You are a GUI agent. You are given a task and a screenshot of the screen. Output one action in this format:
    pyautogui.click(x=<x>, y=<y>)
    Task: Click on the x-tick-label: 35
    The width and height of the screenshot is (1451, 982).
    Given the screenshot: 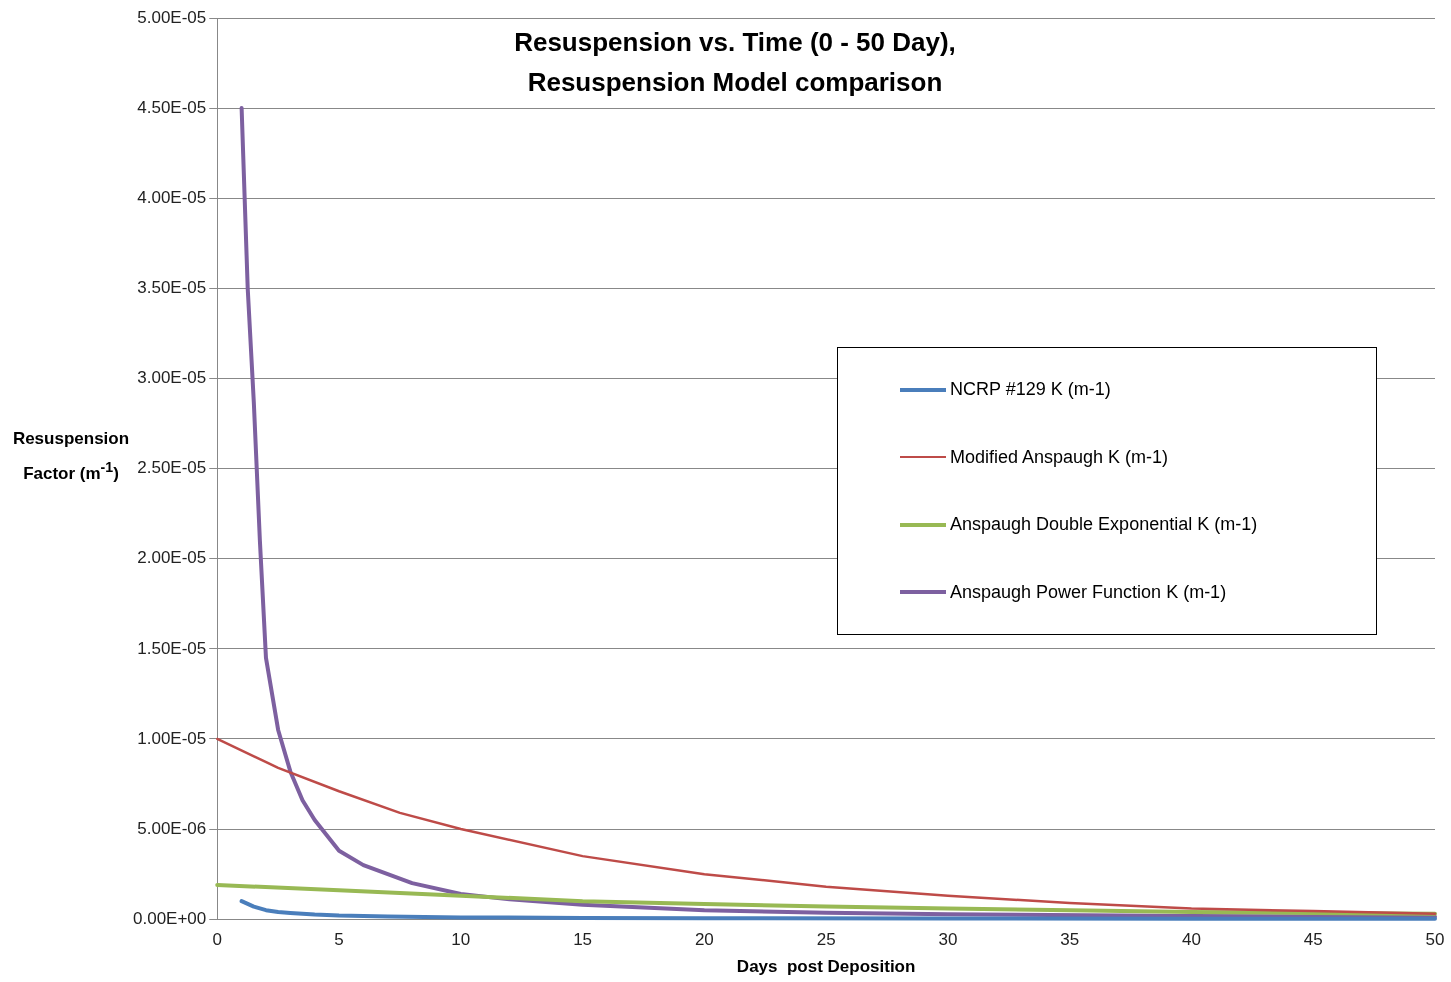 What is the action you would take?
    pyautogui.click(x=1070, y=940)
    